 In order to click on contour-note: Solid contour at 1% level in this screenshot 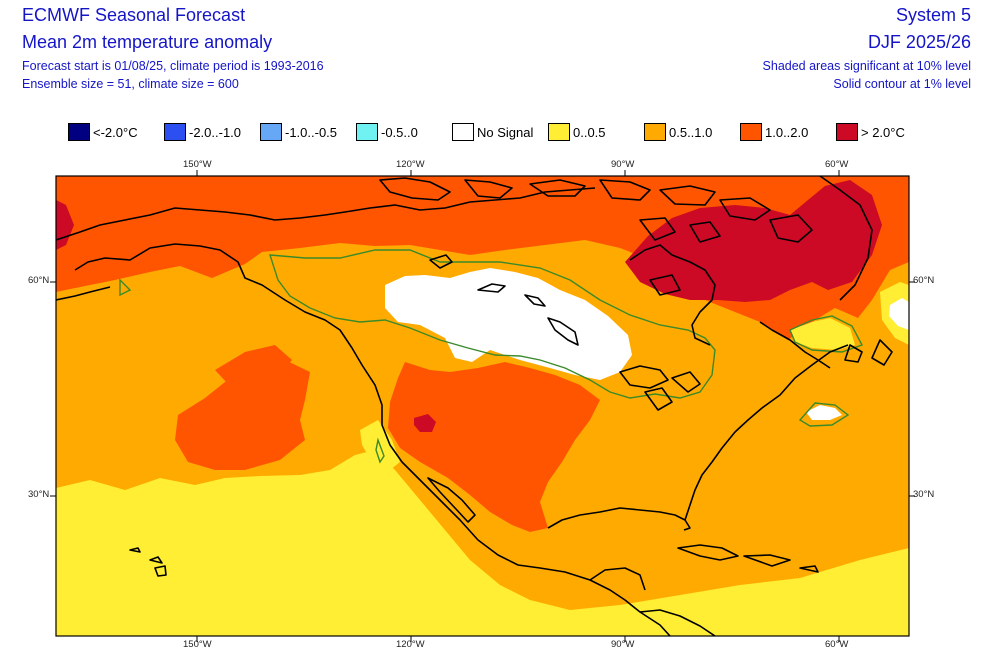, I will do `click(902, 84)`.